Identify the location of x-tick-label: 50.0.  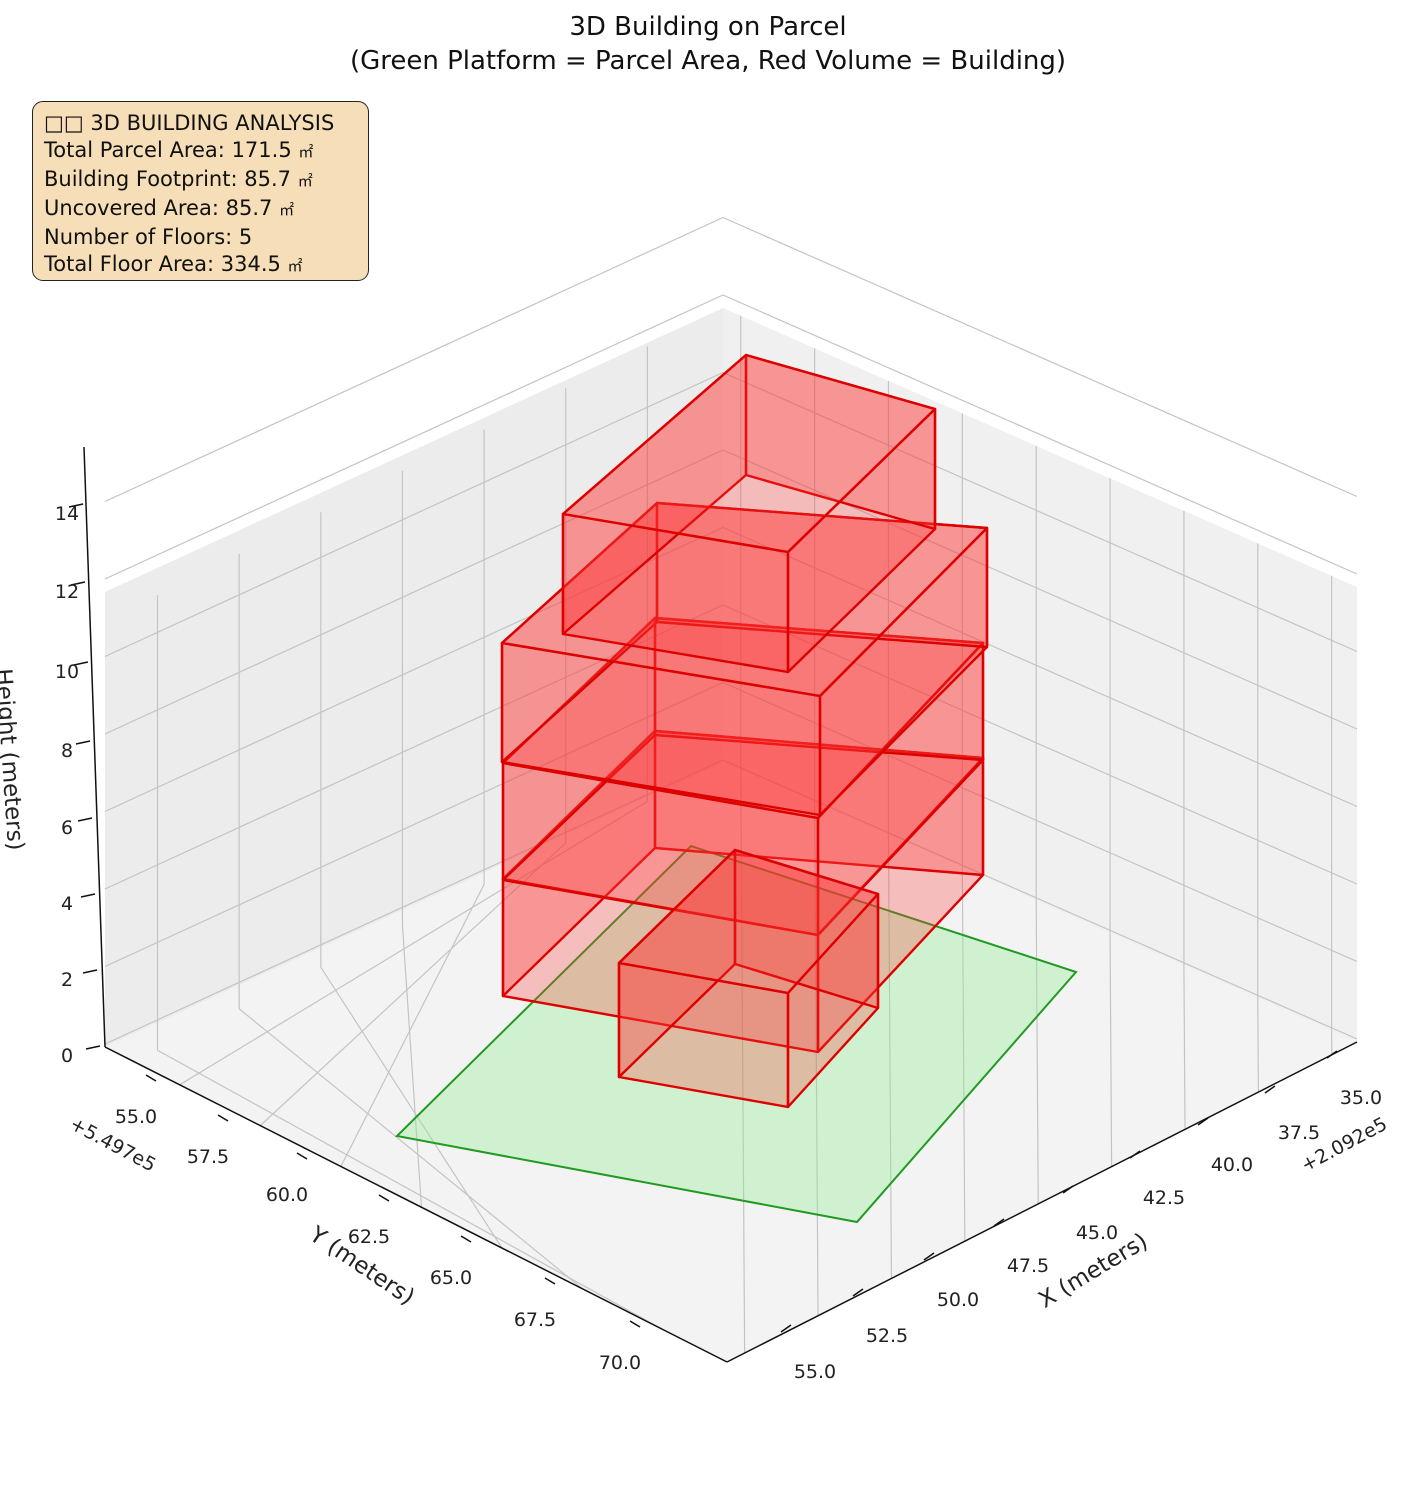
(958, 1300).